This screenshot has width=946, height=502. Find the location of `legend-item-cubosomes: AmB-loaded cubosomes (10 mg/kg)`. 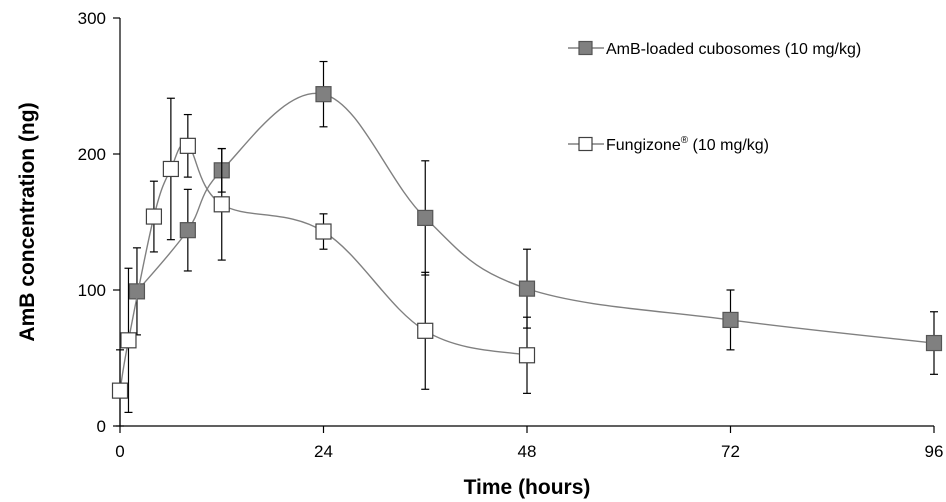

legend-item-cubosomes: AmB-loaded cubosomes (10 mg/kg) is located at coordinates (714, 49).